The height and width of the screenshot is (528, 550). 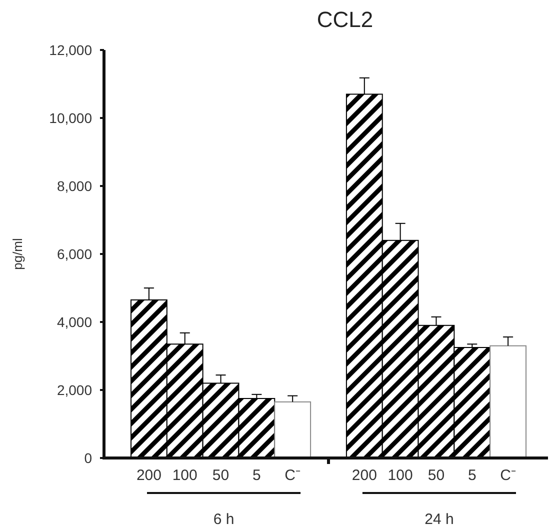 What do you see at coordinates (70, 118) in the screenshot?
I see `y-tick-label: 10,000` at bounding box center [70, 118].